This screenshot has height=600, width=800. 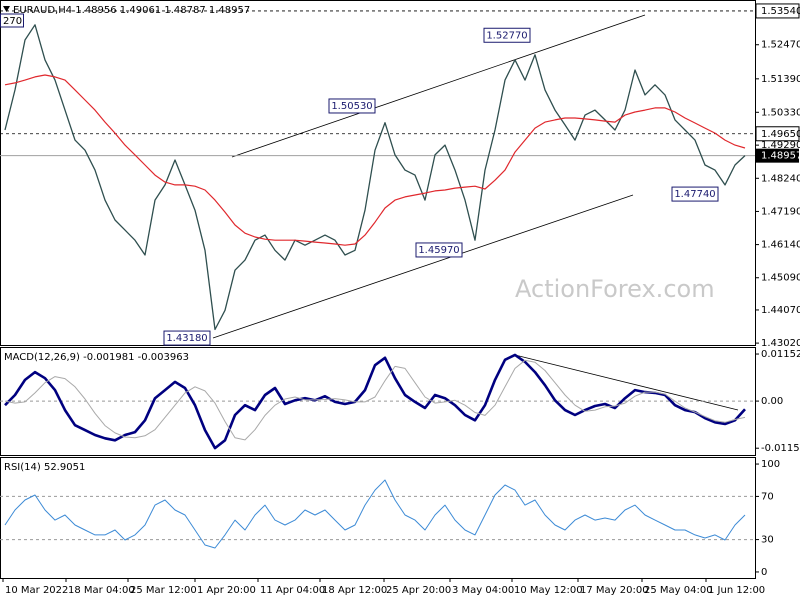 I want to click on y-tick-label: 1.51390, so click(x=780, y=79).